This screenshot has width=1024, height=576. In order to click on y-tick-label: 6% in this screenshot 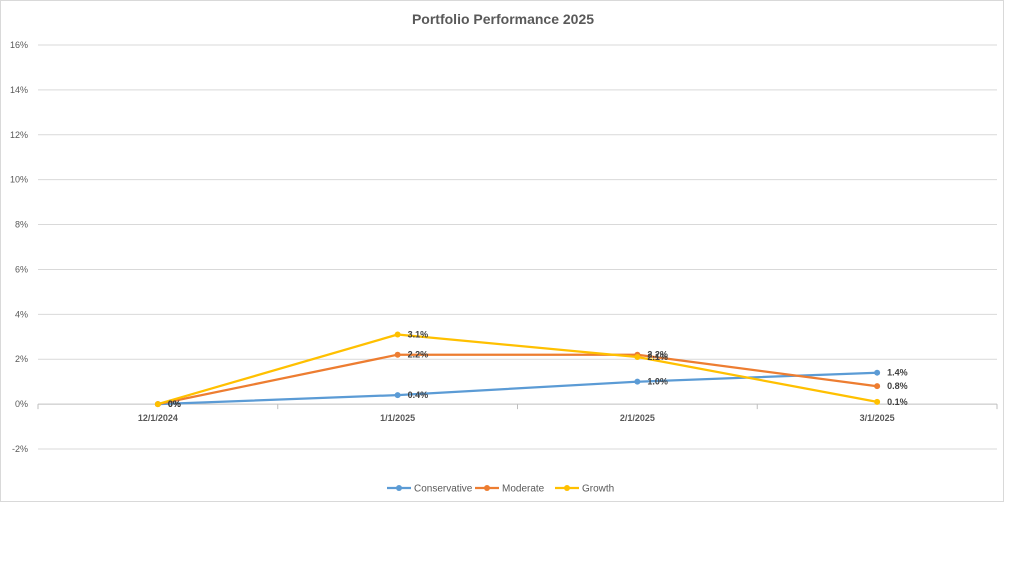, I will do `click(21, 269)`.